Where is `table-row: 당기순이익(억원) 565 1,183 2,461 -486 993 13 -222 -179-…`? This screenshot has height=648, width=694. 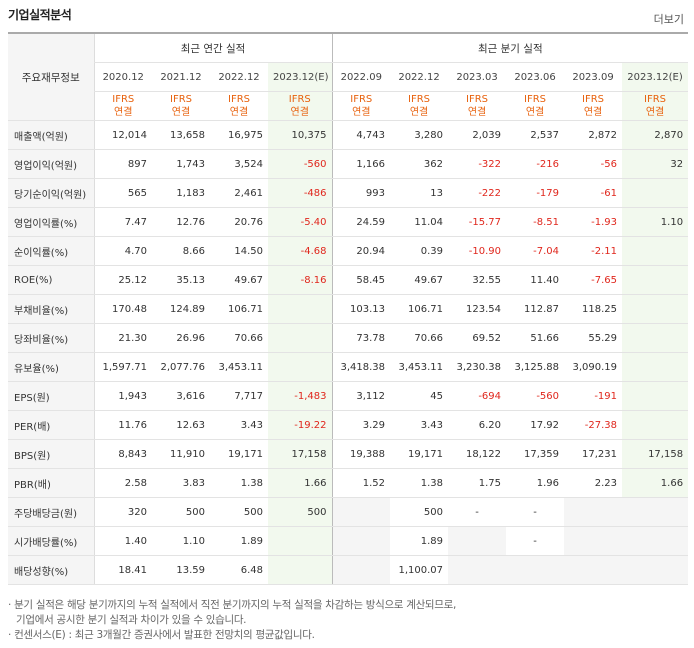
table-row: 당기순이익(억원) 565 1,183 2,461 -486 993 13 -222 -179-… is located at coordinates (348, 193).